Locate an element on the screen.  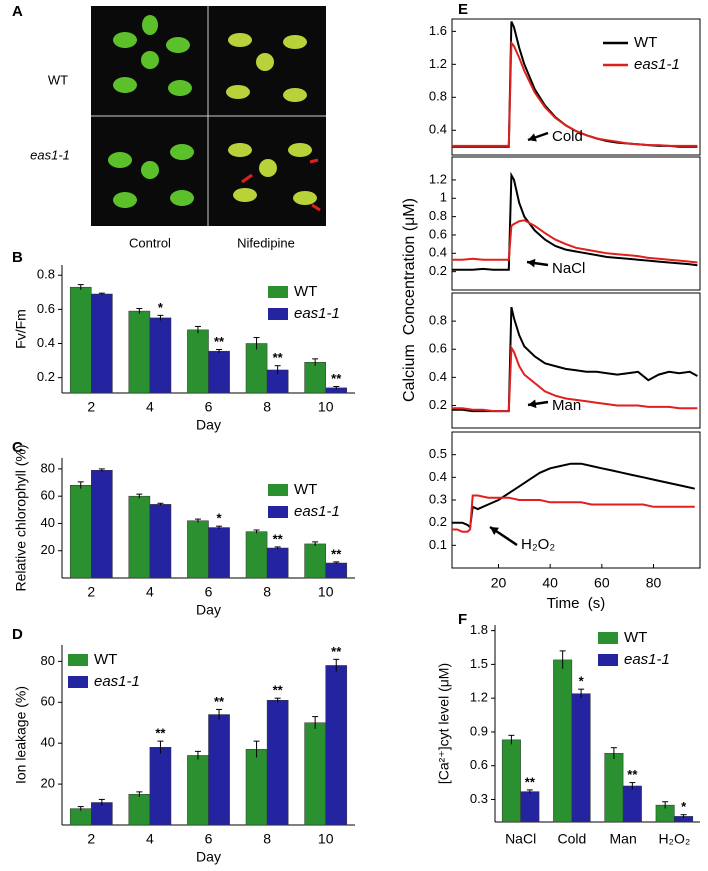
y-tick-label: 0.1 is located at coordinates (438, 544).